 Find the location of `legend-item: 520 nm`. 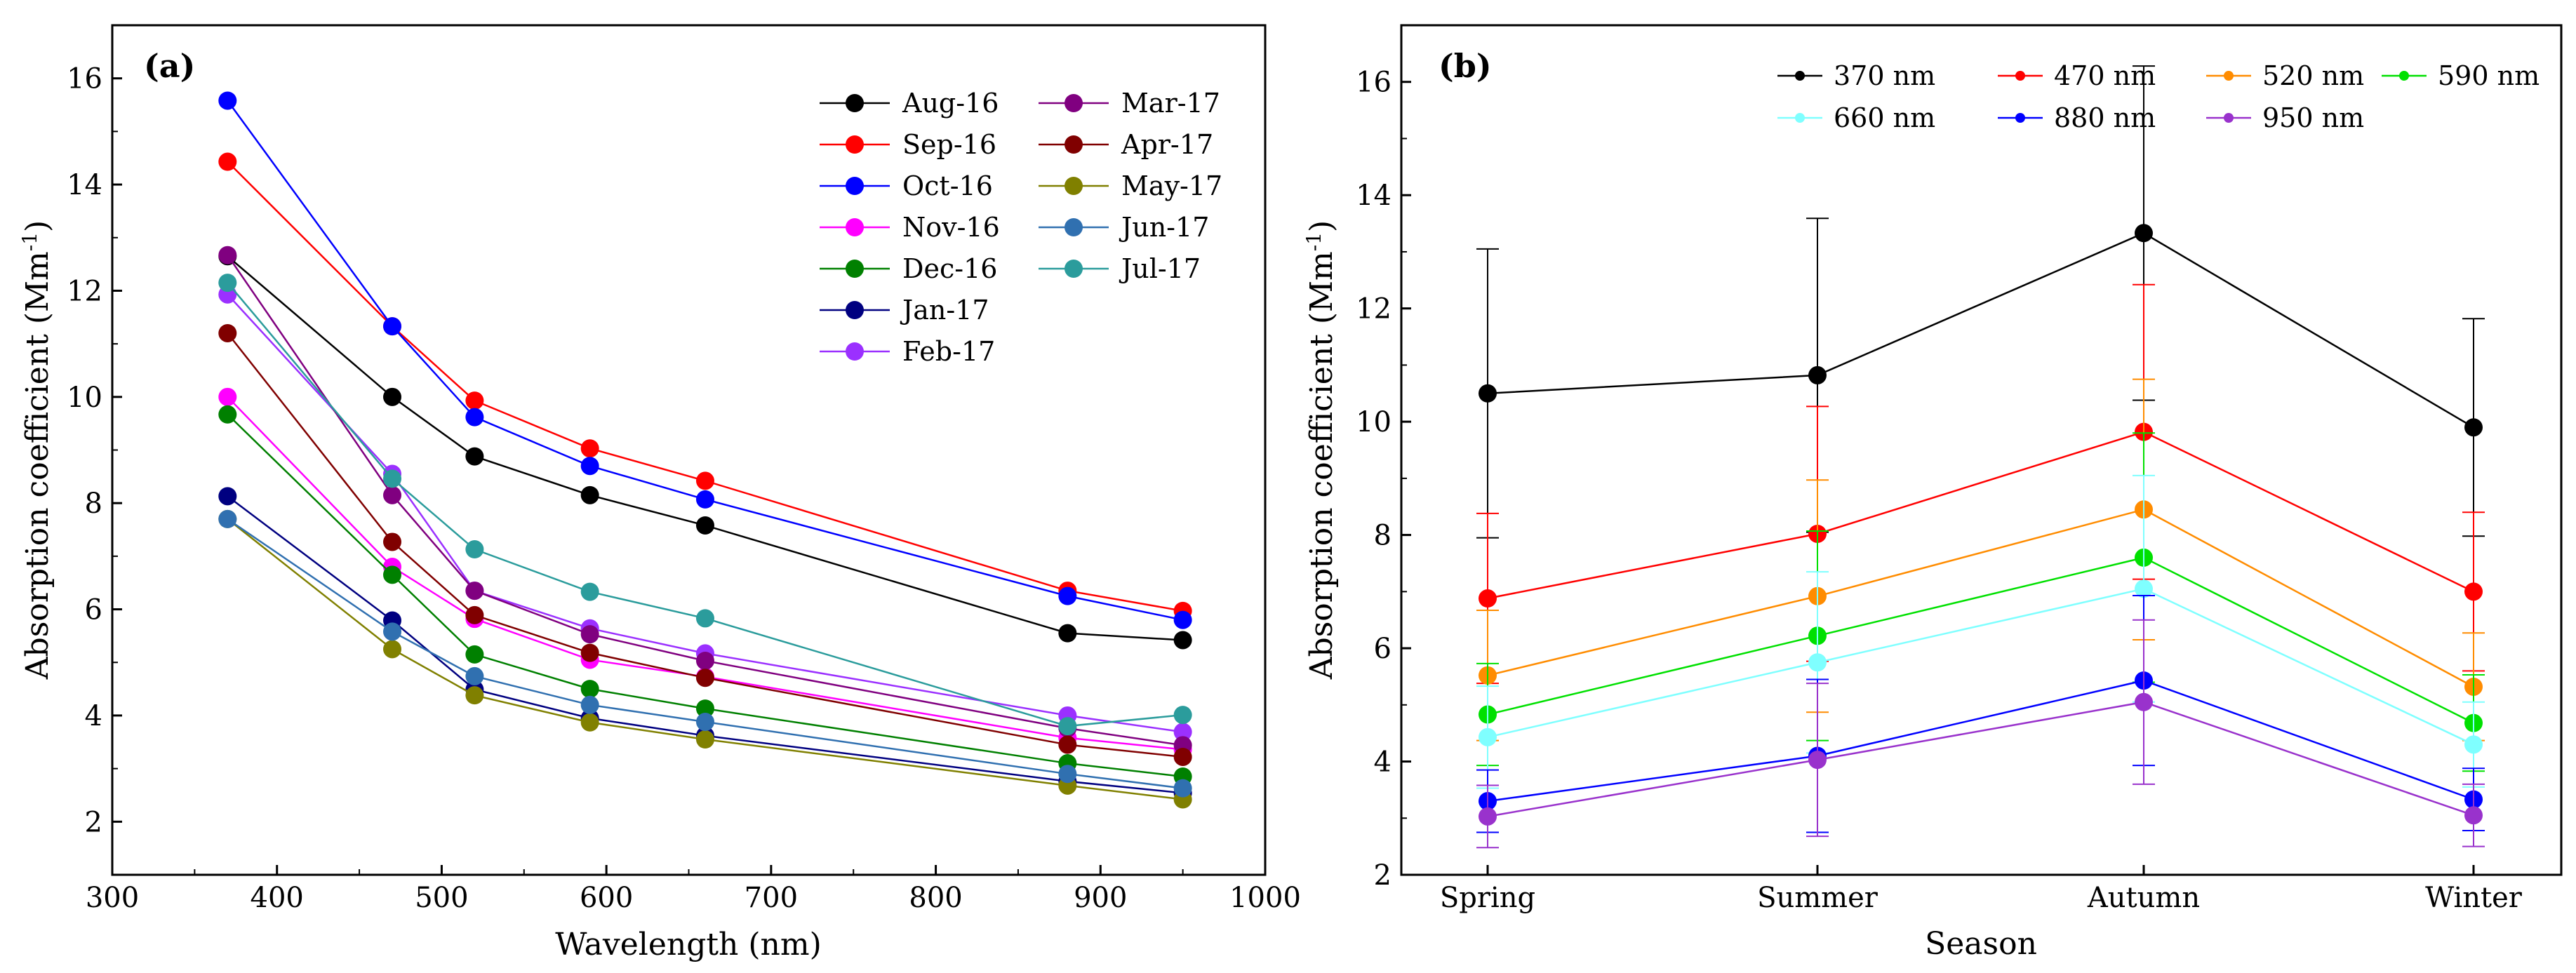

legend-item: 520 nm is located at coordinates (2285, 75).